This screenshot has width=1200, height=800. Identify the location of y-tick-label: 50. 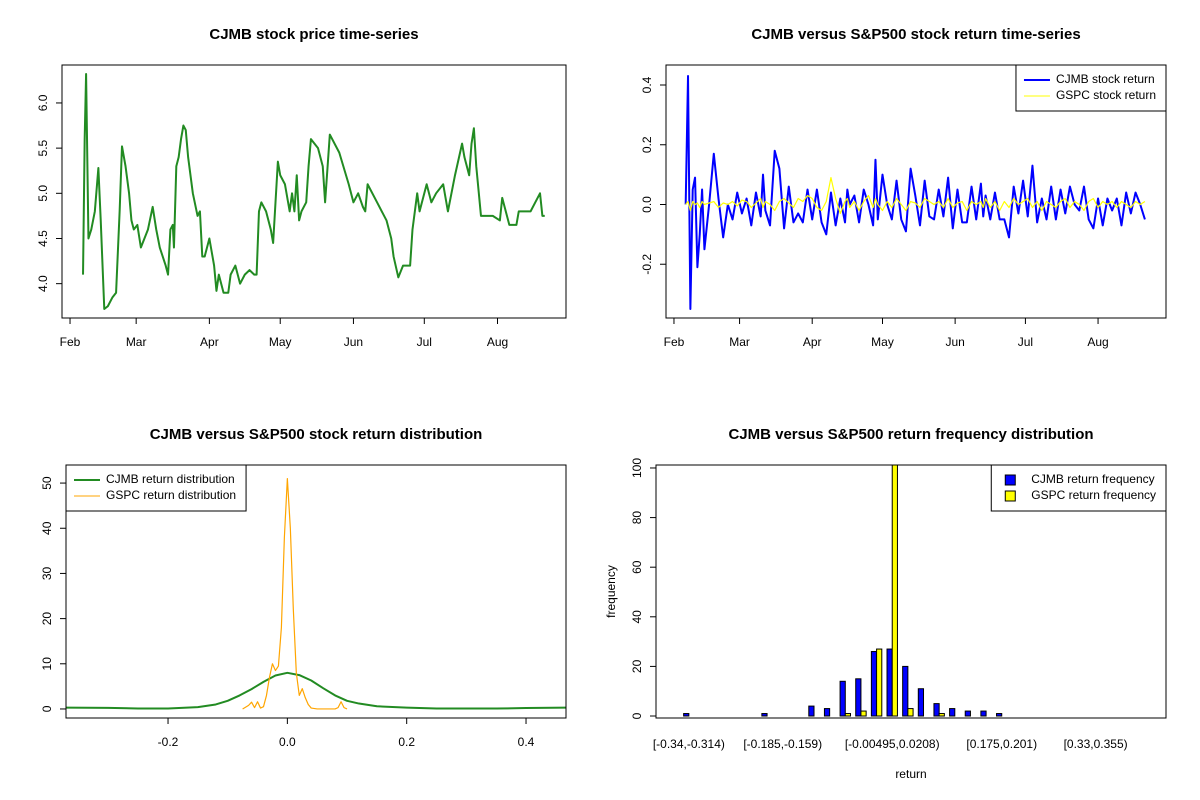
(47, 483).